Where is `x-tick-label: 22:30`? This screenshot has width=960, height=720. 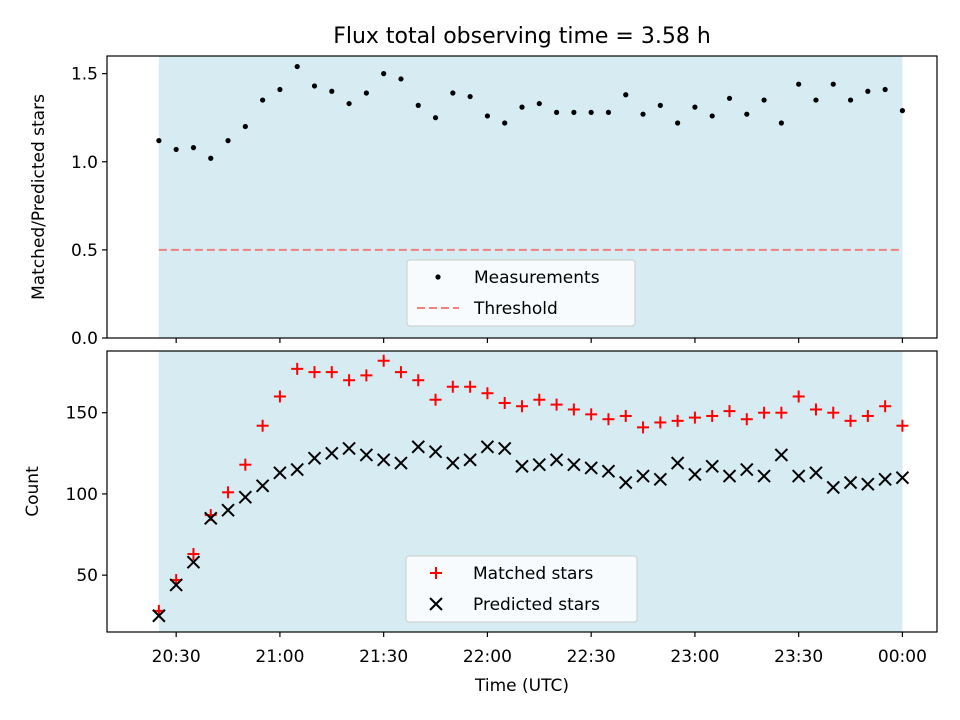 x-tick-label: 22:30 is located at coordinates (591, 657).